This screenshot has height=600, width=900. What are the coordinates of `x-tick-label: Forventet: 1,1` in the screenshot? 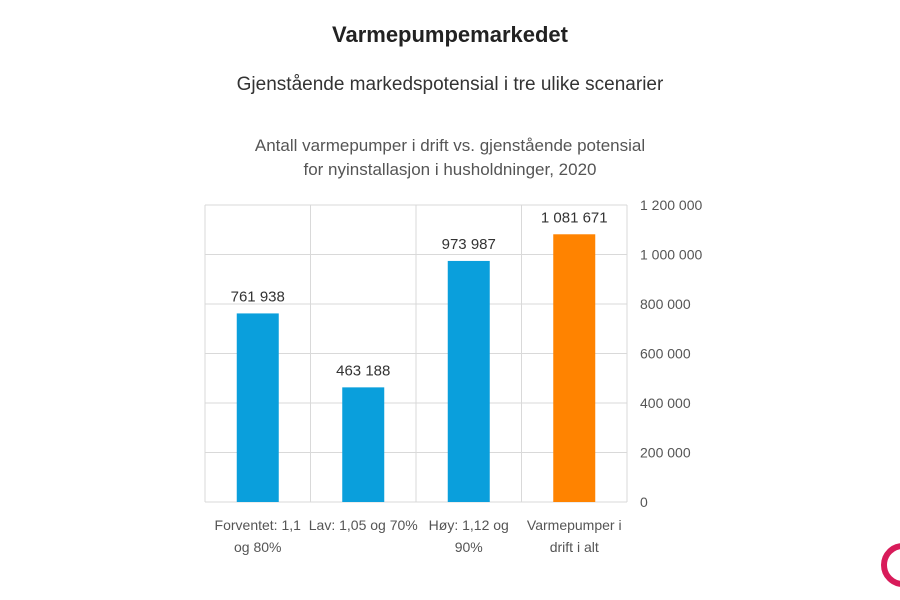 It's located at (258, 525).